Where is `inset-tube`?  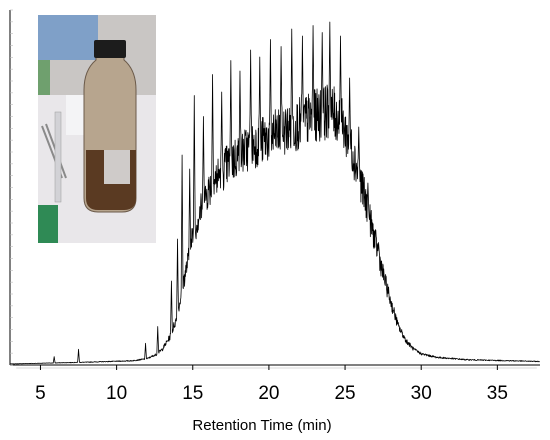
inset-tube is located at coordinates (58, 157).